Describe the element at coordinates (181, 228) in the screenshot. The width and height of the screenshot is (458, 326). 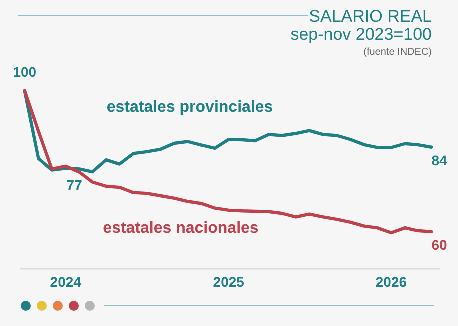
I see `series-label: estatales nacionales` at that location.